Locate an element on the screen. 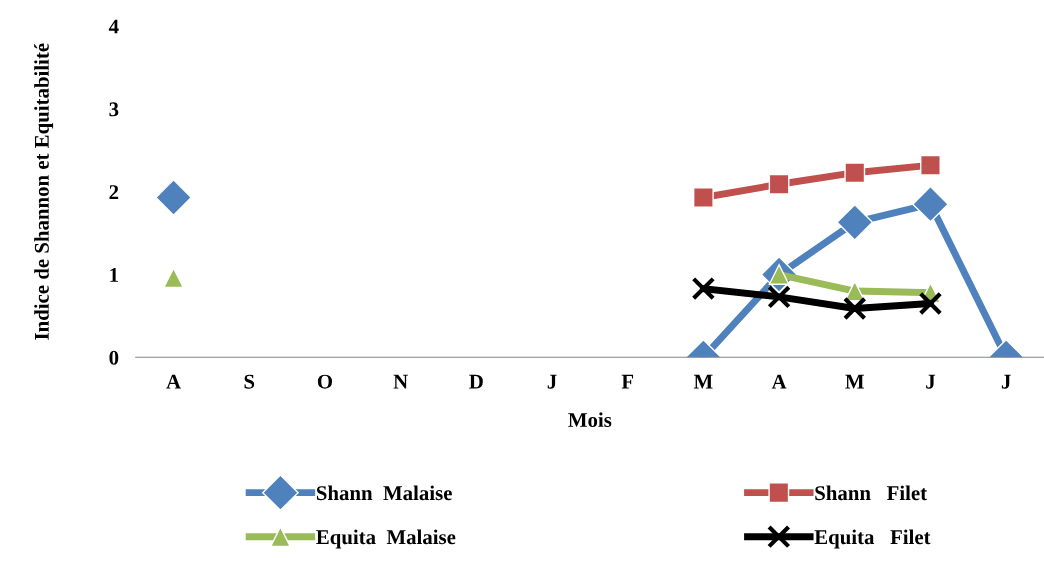 The height and width of the screenshot is (581, 1044). y-tick-label: 4 is located at coordinates (113, 26).